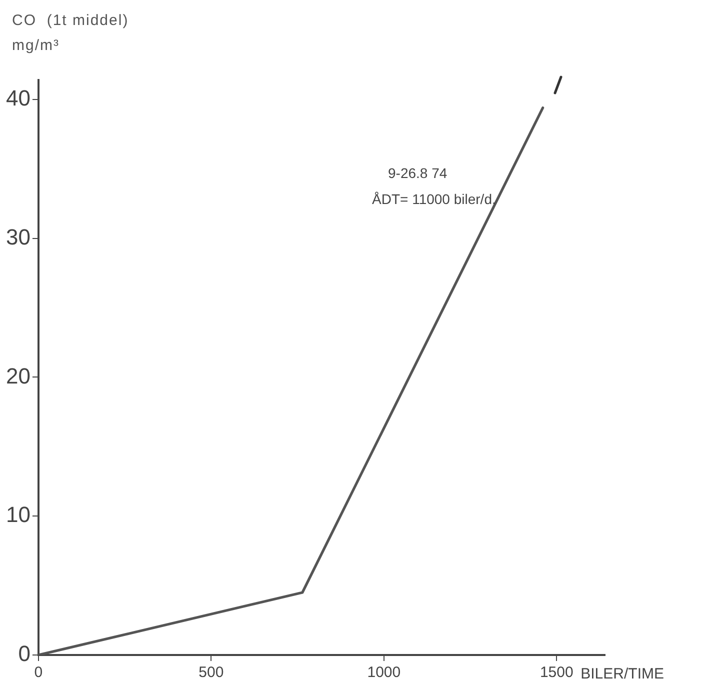 This screenshot has height=693, width=713. What do you see at coordinates (38, 673) in the screenshot?
I see `x-tick-label: 0` at bounding box center [38, 673].